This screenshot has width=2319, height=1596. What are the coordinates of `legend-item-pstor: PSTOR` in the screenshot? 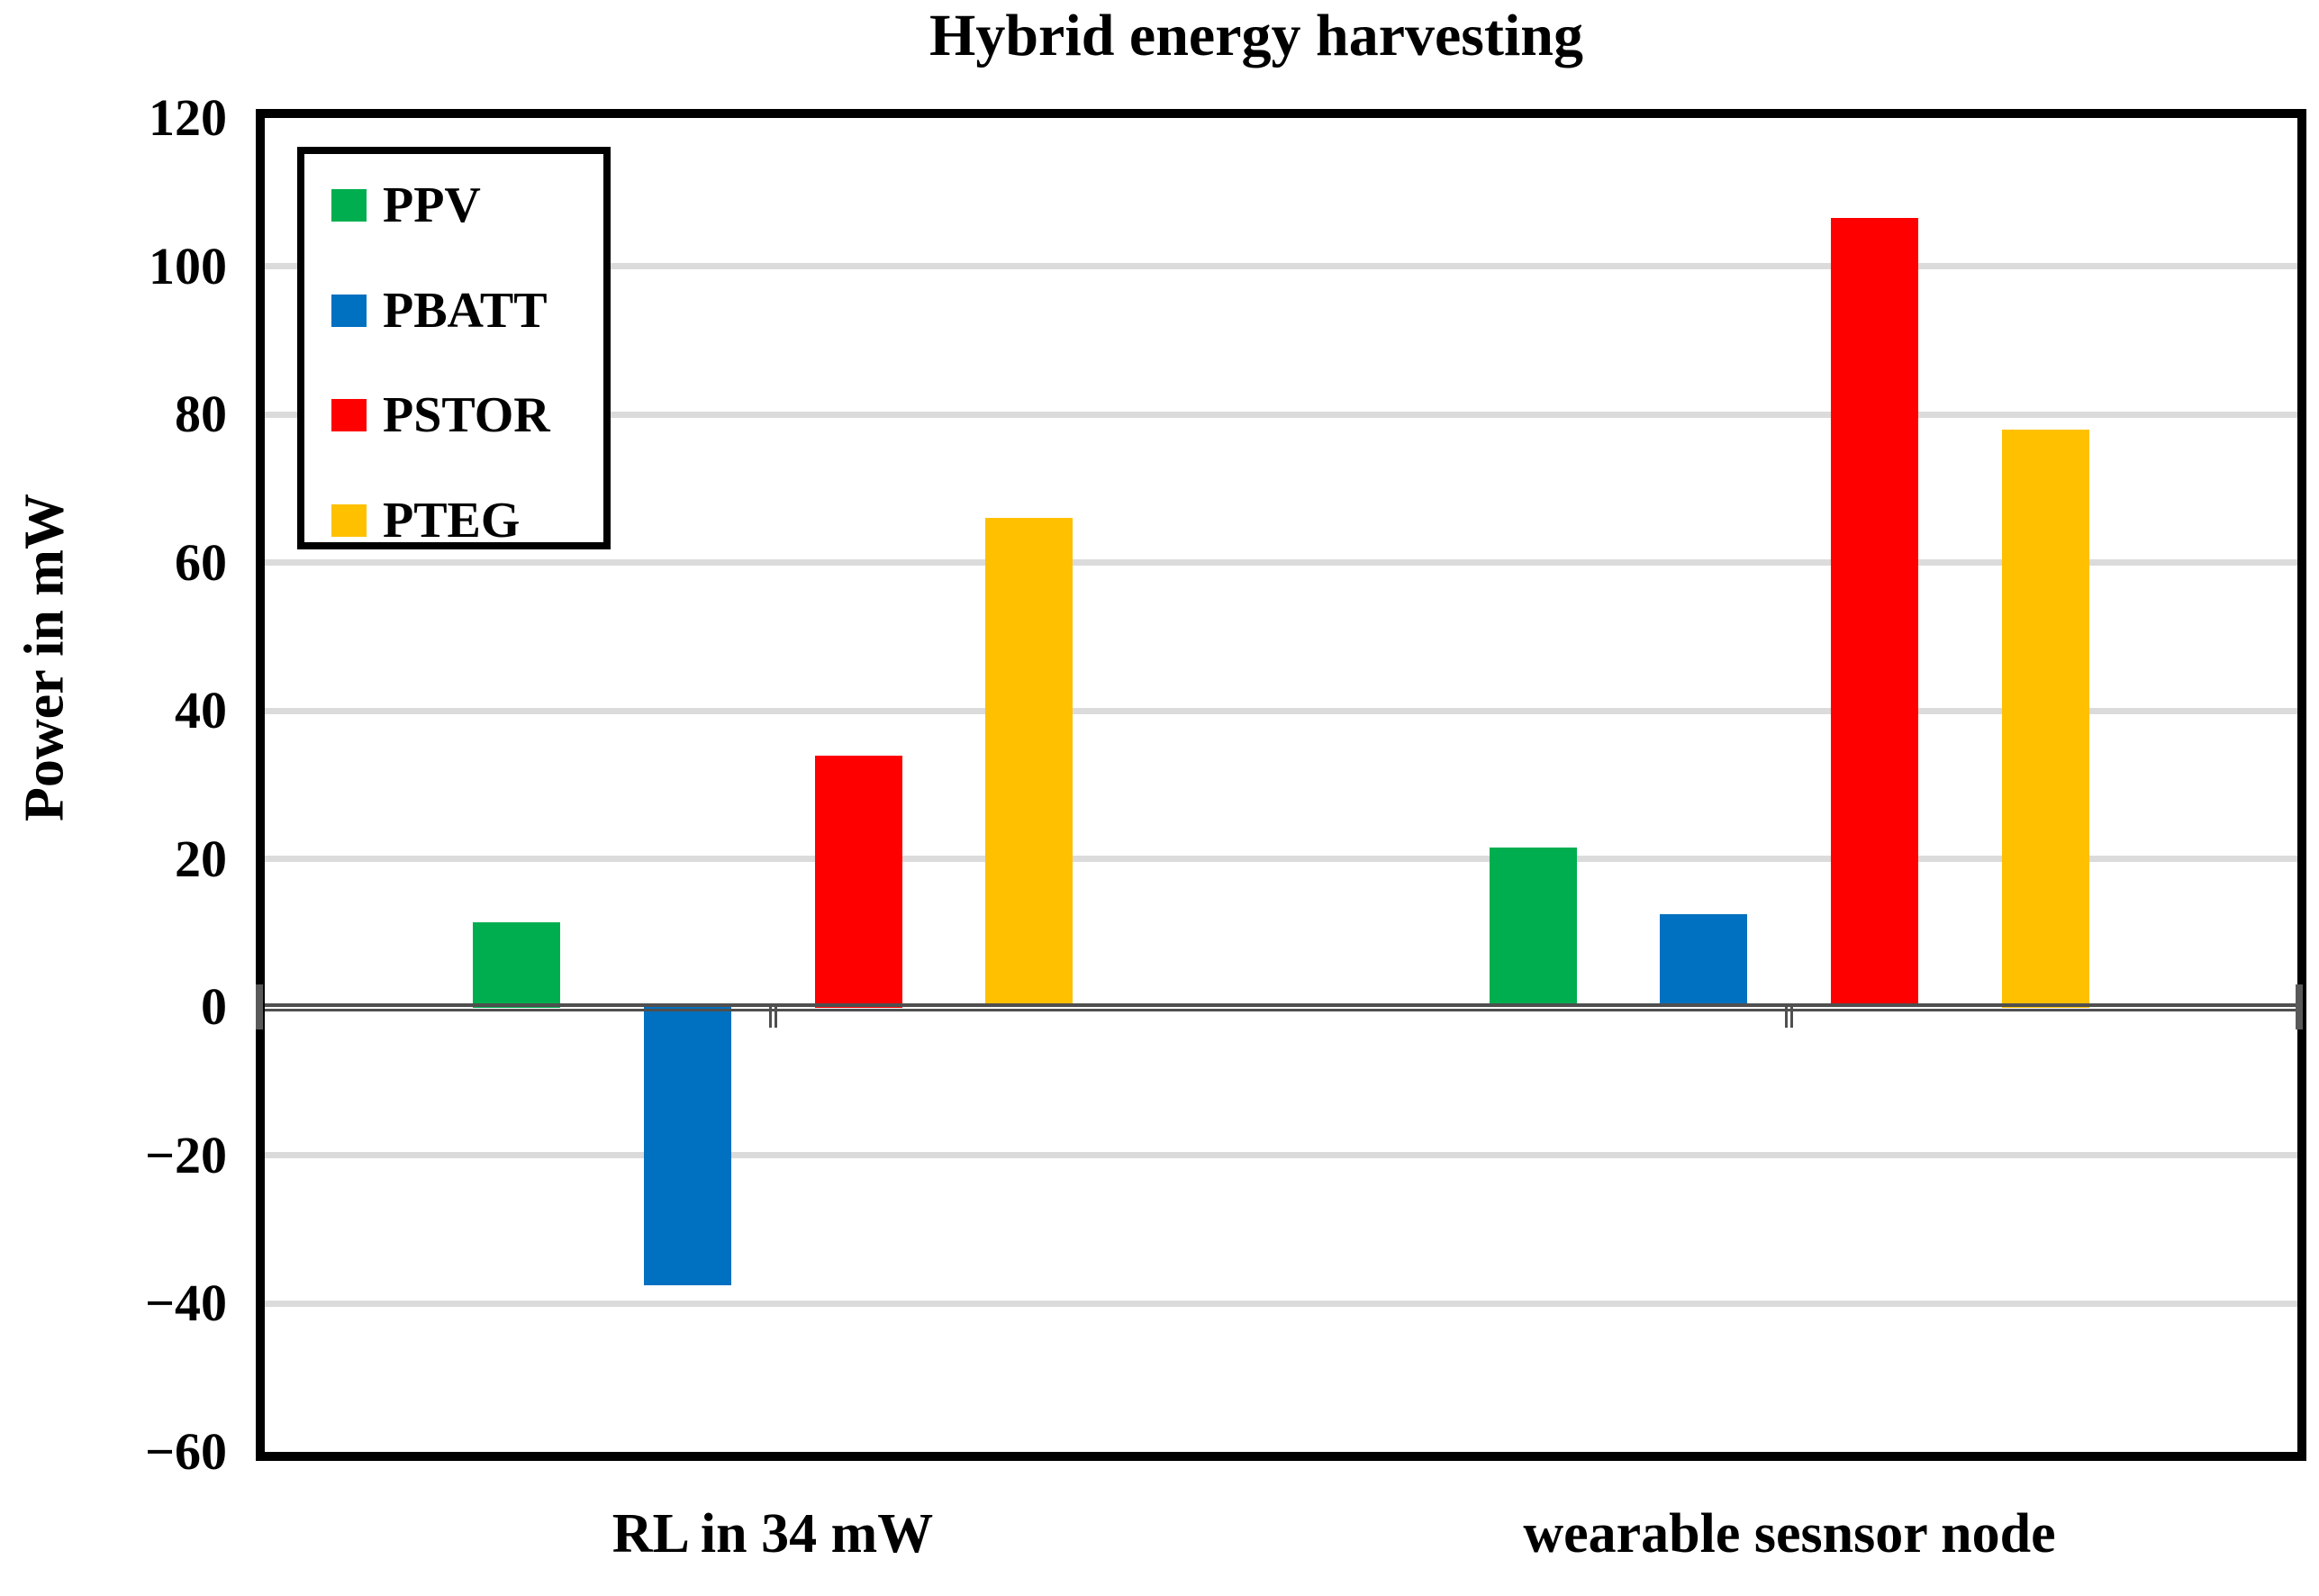 It's located at (454, 415).